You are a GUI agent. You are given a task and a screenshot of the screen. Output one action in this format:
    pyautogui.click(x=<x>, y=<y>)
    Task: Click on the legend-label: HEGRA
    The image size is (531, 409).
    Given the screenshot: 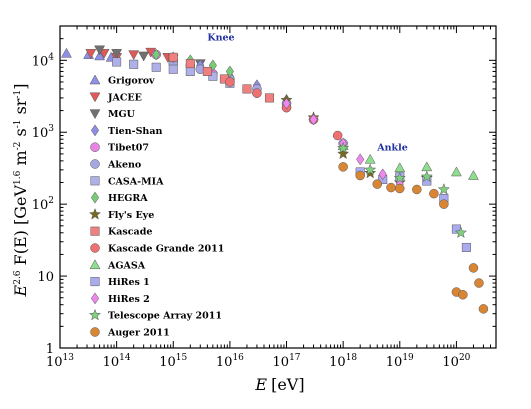 What is the action you would take?
    pyautogui.click(x=128, y=198)
    